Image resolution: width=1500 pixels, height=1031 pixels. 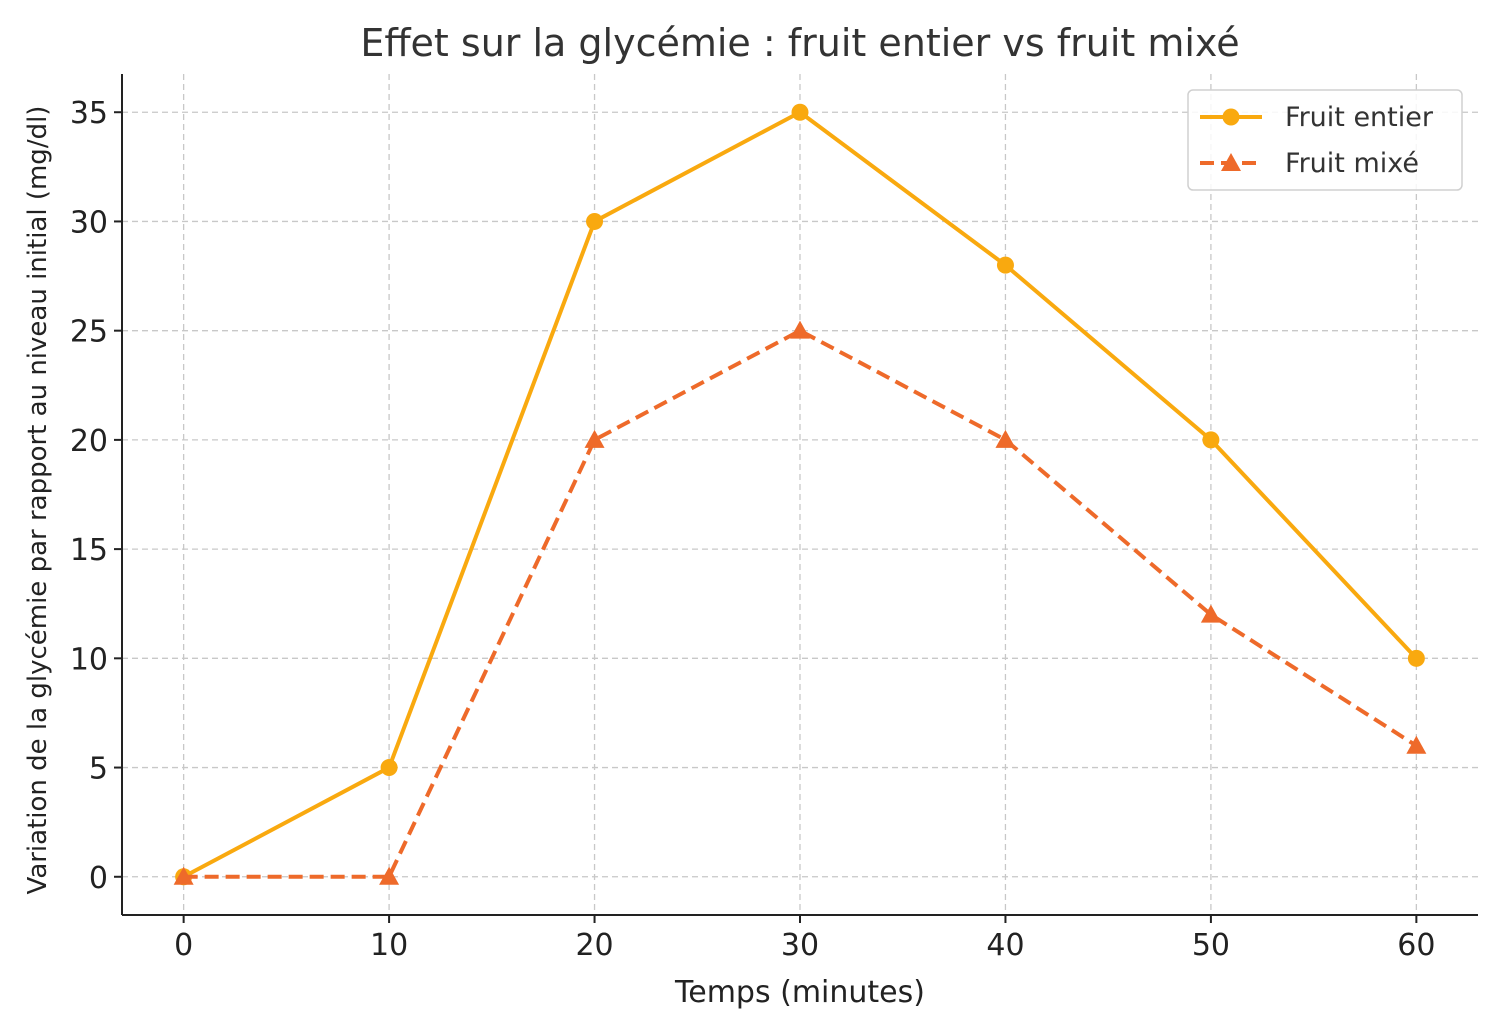 What do you see at coordinates (89, 113) in the screenshot?
I see `y-tick-label: 35` at bounding box center [89, 113].